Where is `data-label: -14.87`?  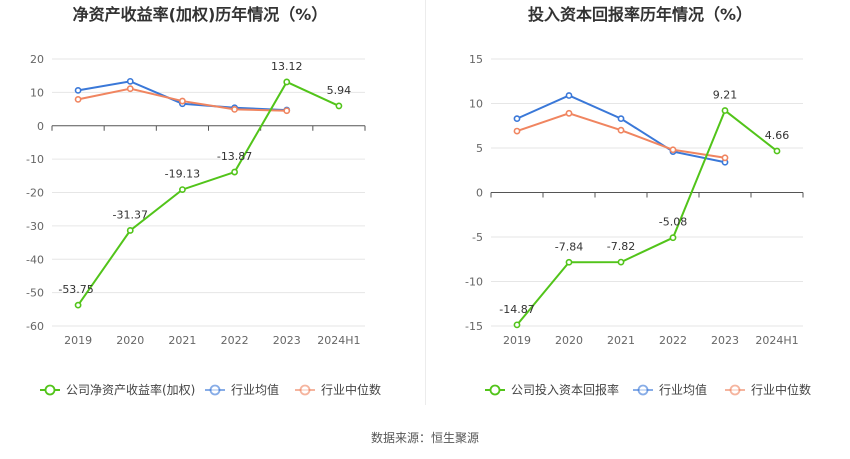 data-label: -14.87 is located at coordinates (516, 309).